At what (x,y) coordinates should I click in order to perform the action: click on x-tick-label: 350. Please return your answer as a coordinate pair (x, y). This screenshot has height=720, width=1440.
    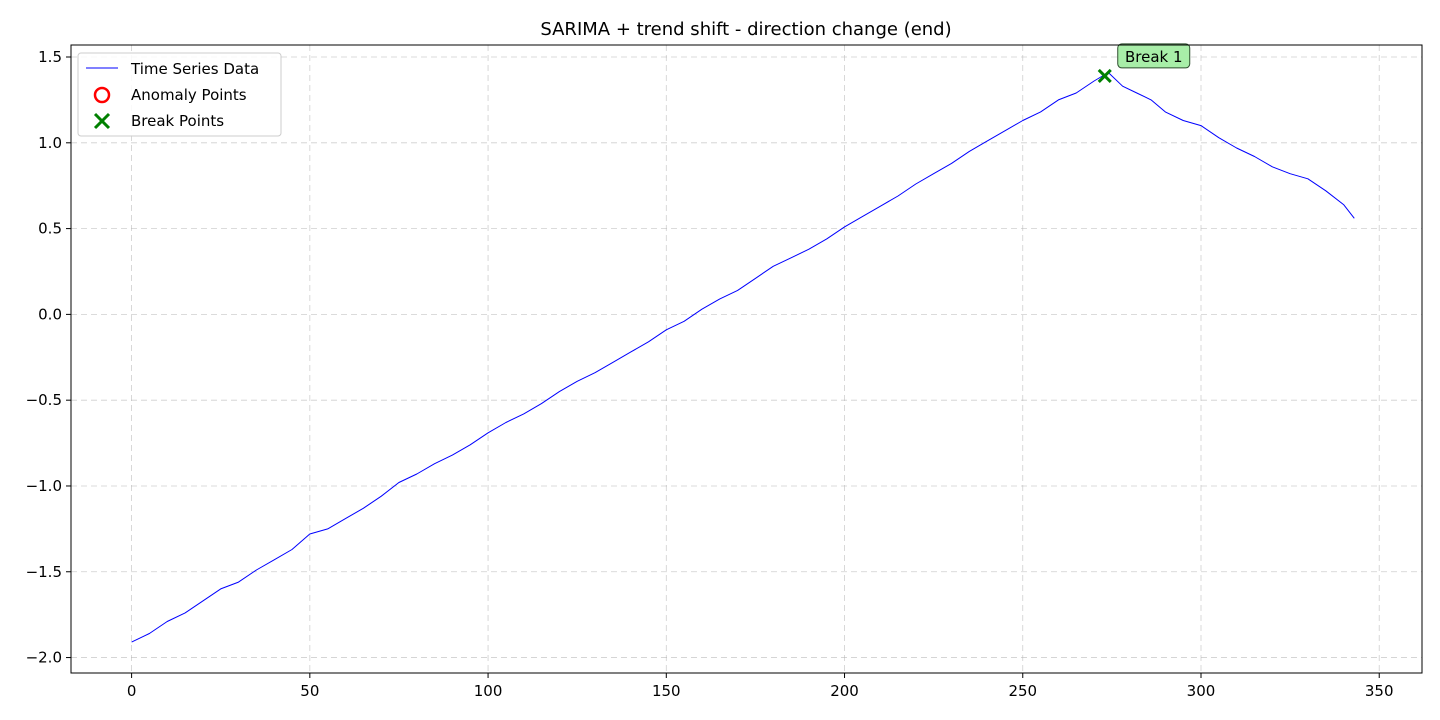
    Looking at the image, I should click on (1379, 691).